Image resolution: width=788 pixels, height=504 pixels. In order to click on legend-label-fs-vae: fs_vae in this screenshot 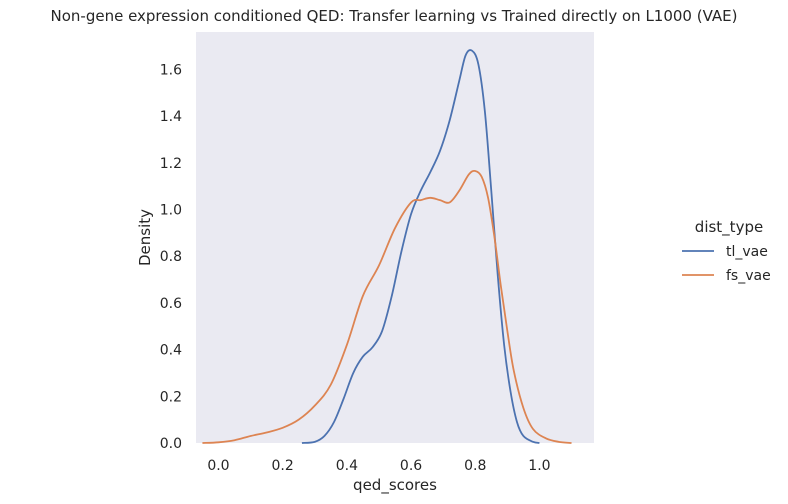, I will do `click(748, 276)`.